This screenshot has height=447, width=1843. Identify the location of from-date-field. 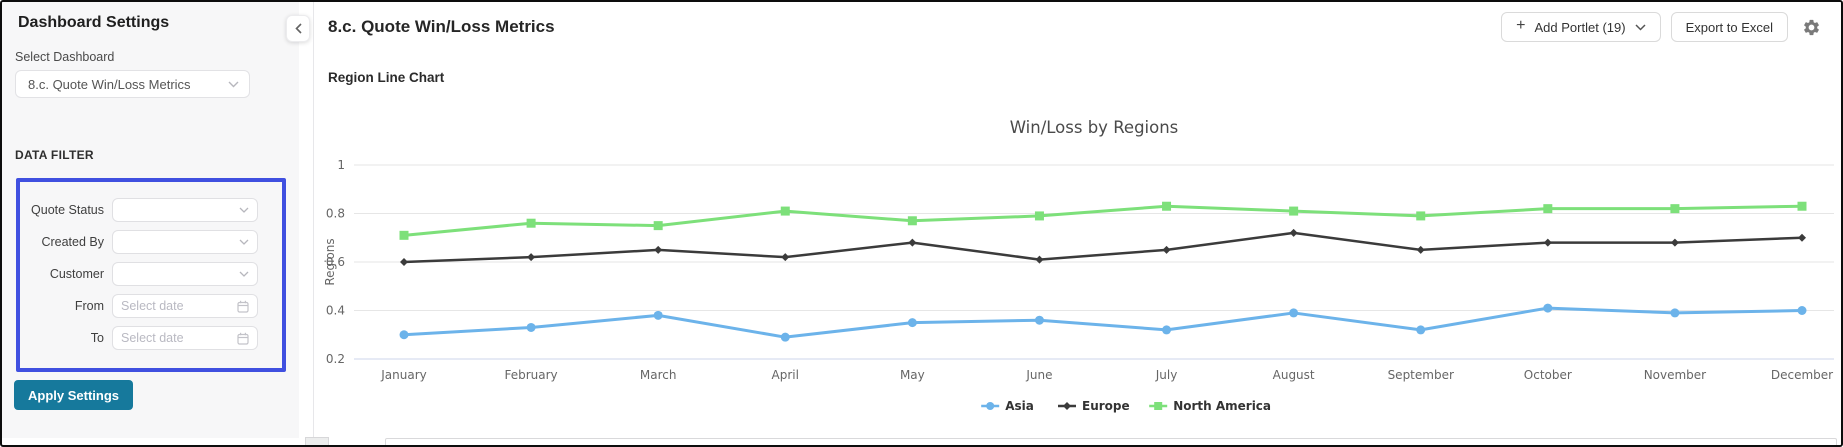
(185, 306).